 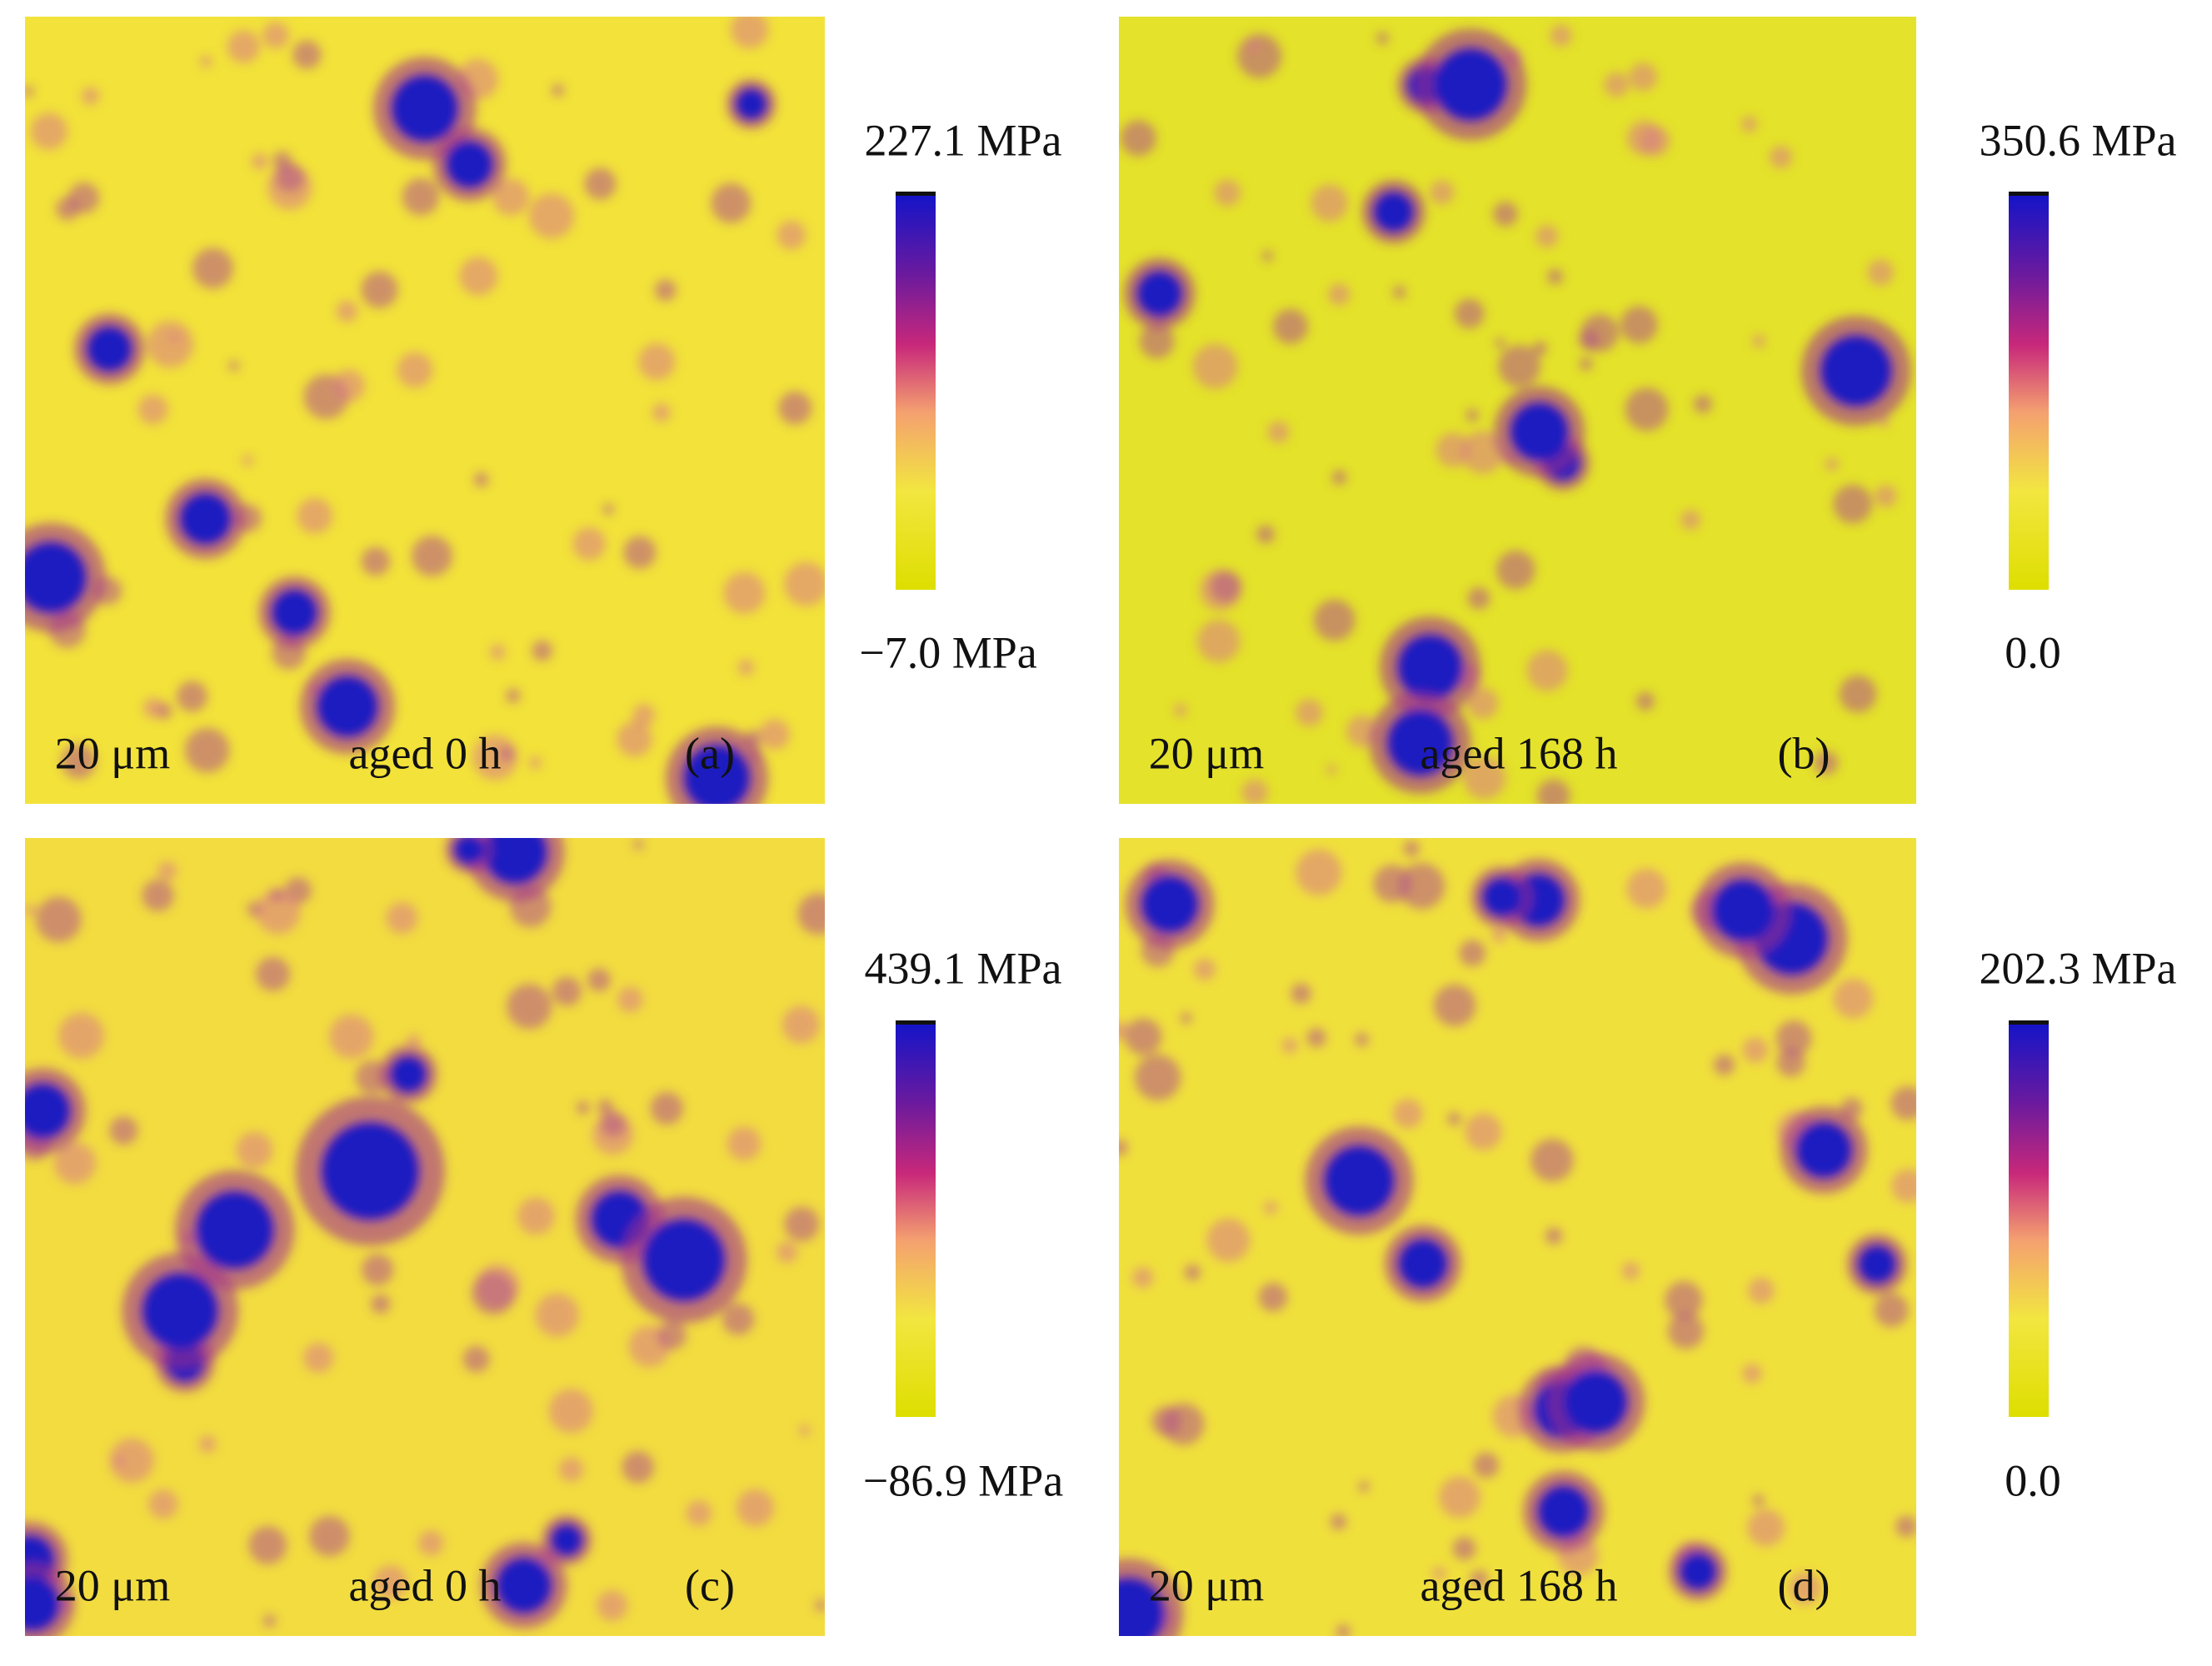 What do you see at coordinates (948, 652) in the screenshot?
I see `colorbar-min: −7.0 MPa` at bounding box center [948, 652].